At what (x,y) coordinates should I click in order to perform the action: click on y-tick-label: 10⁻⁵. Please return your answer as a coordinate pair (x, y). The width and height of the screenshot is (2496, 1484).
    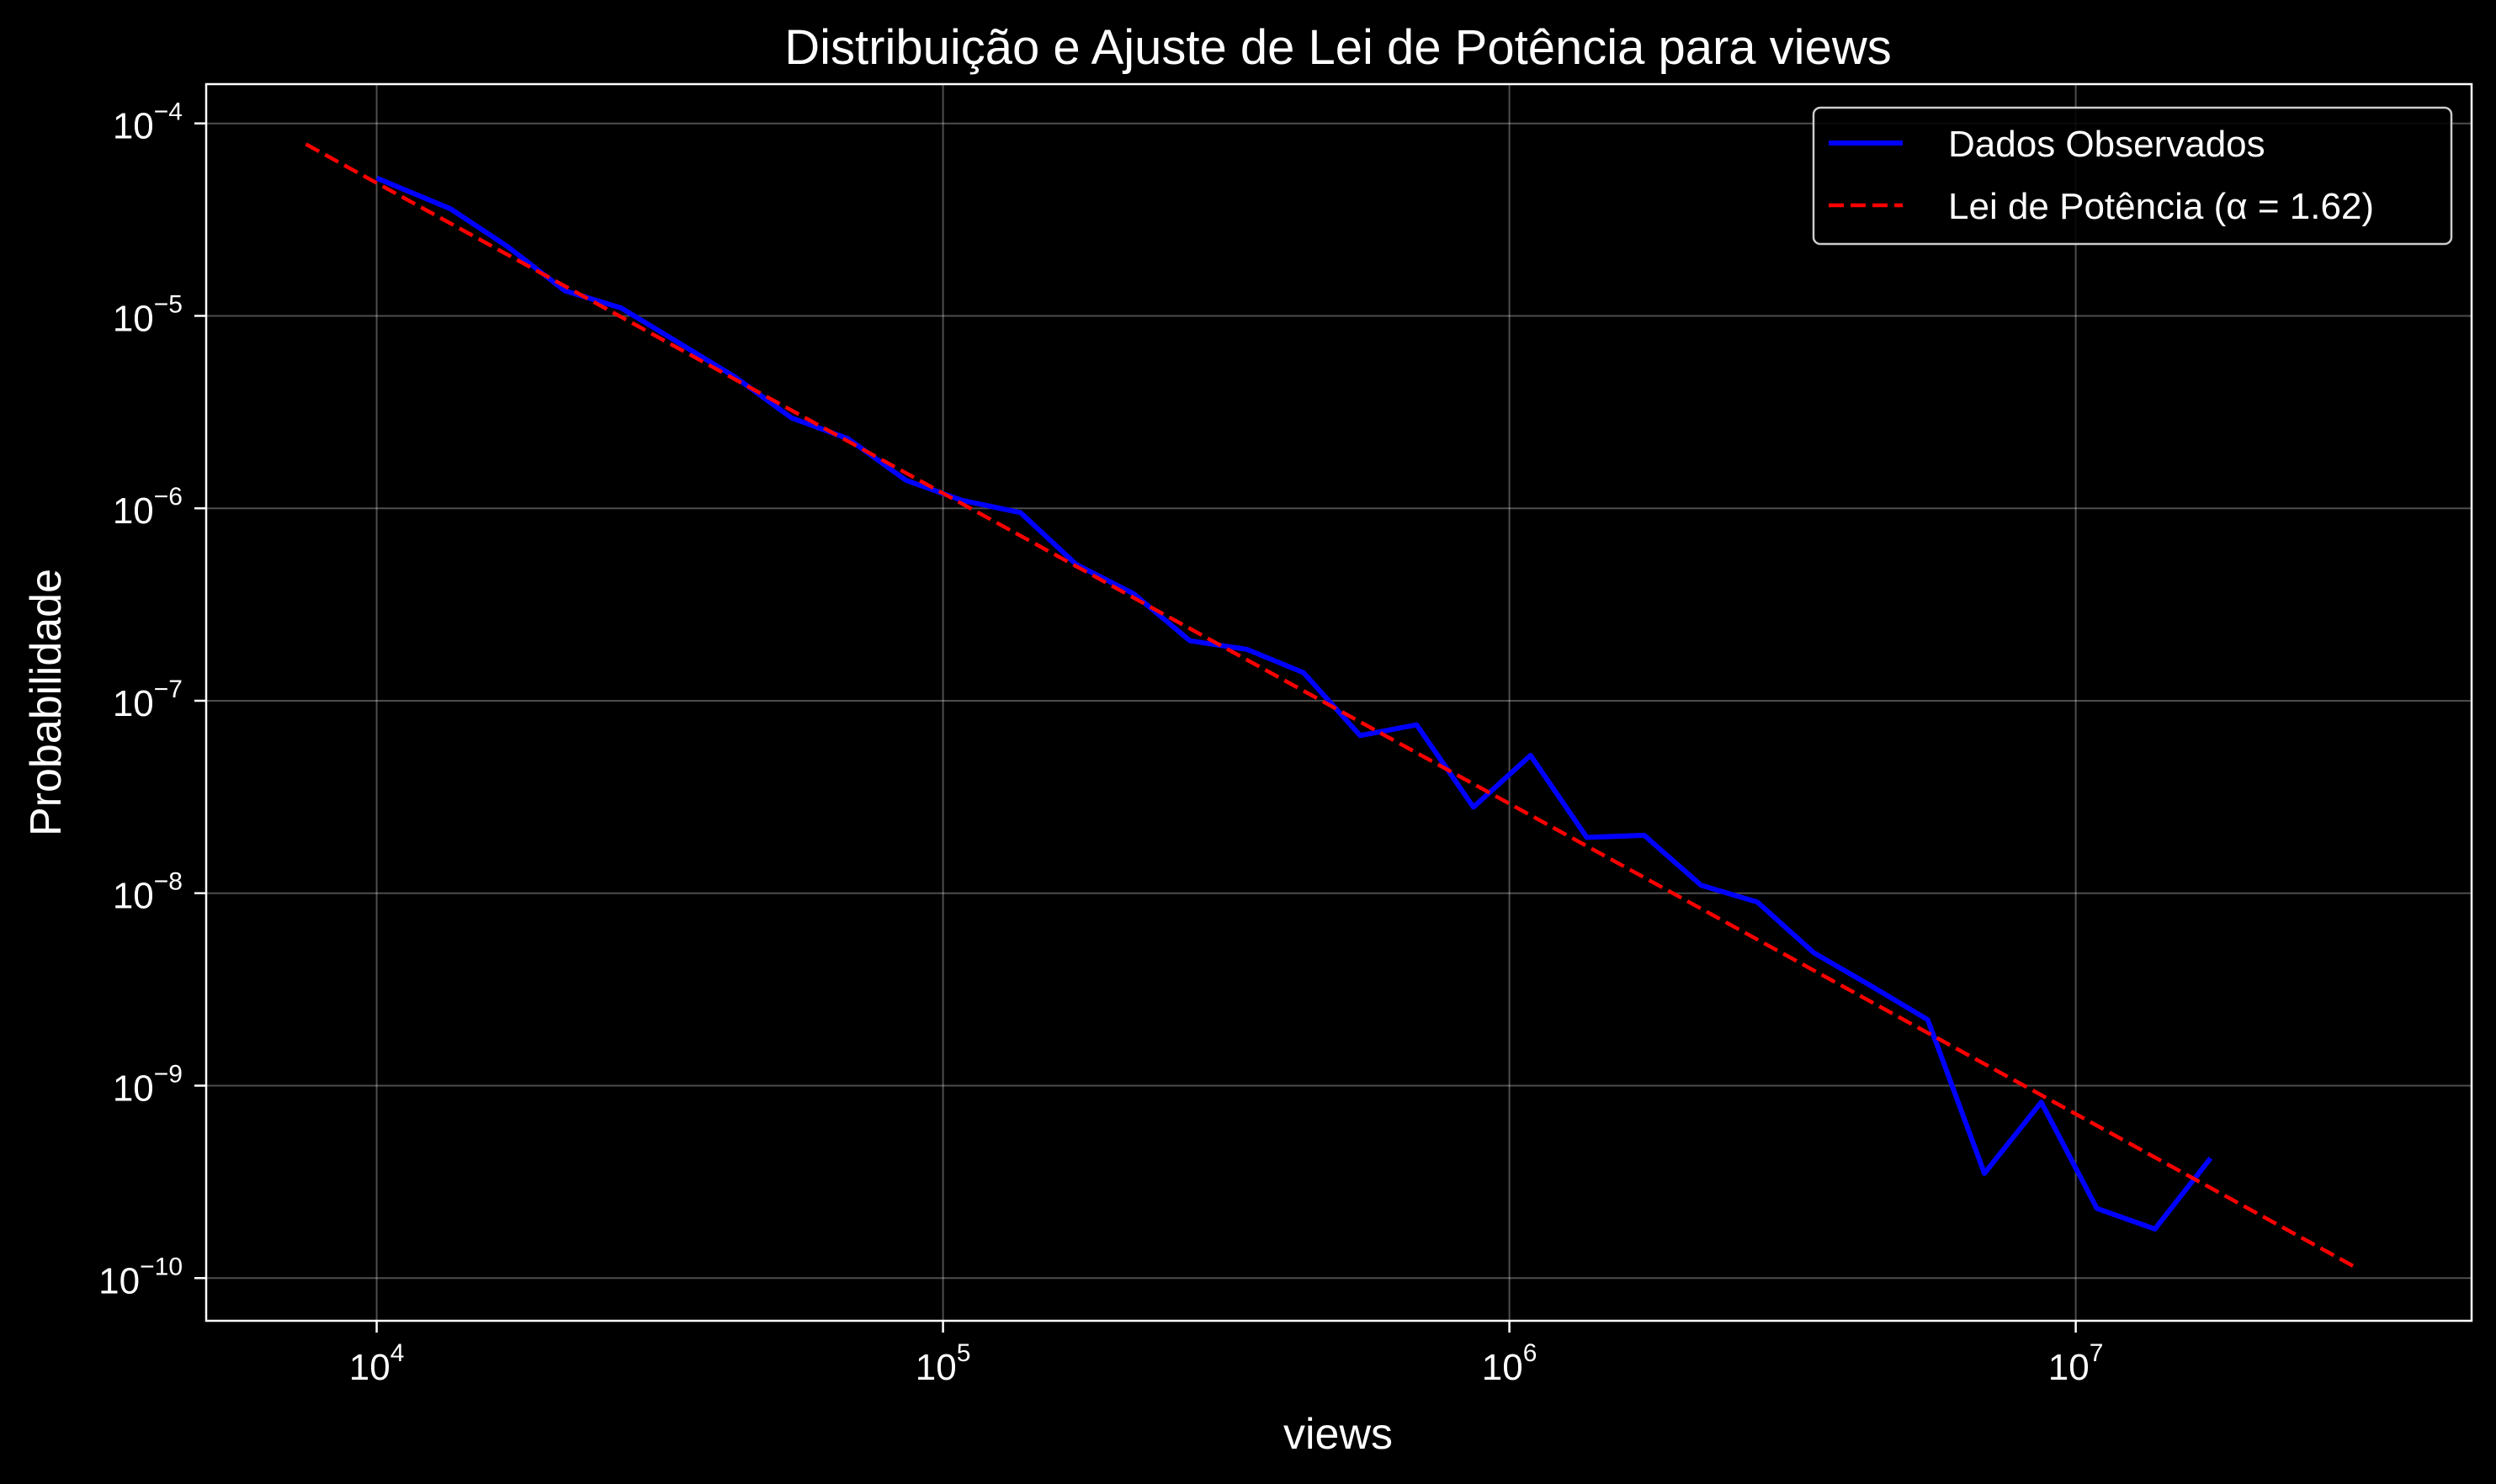
    Looking at the image, I should click on (148, 314).